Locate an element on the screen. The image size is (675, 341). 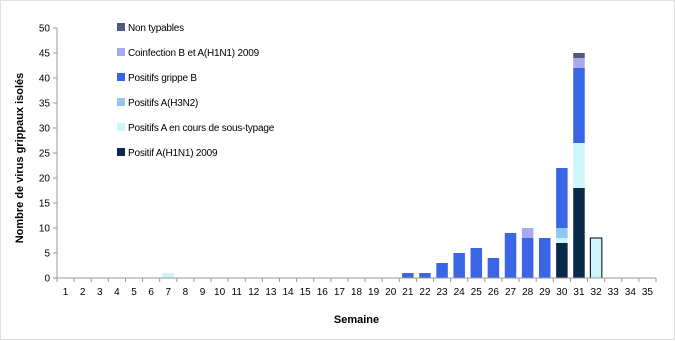
y-tick-label: 15 is located at coordinates (45, 204).